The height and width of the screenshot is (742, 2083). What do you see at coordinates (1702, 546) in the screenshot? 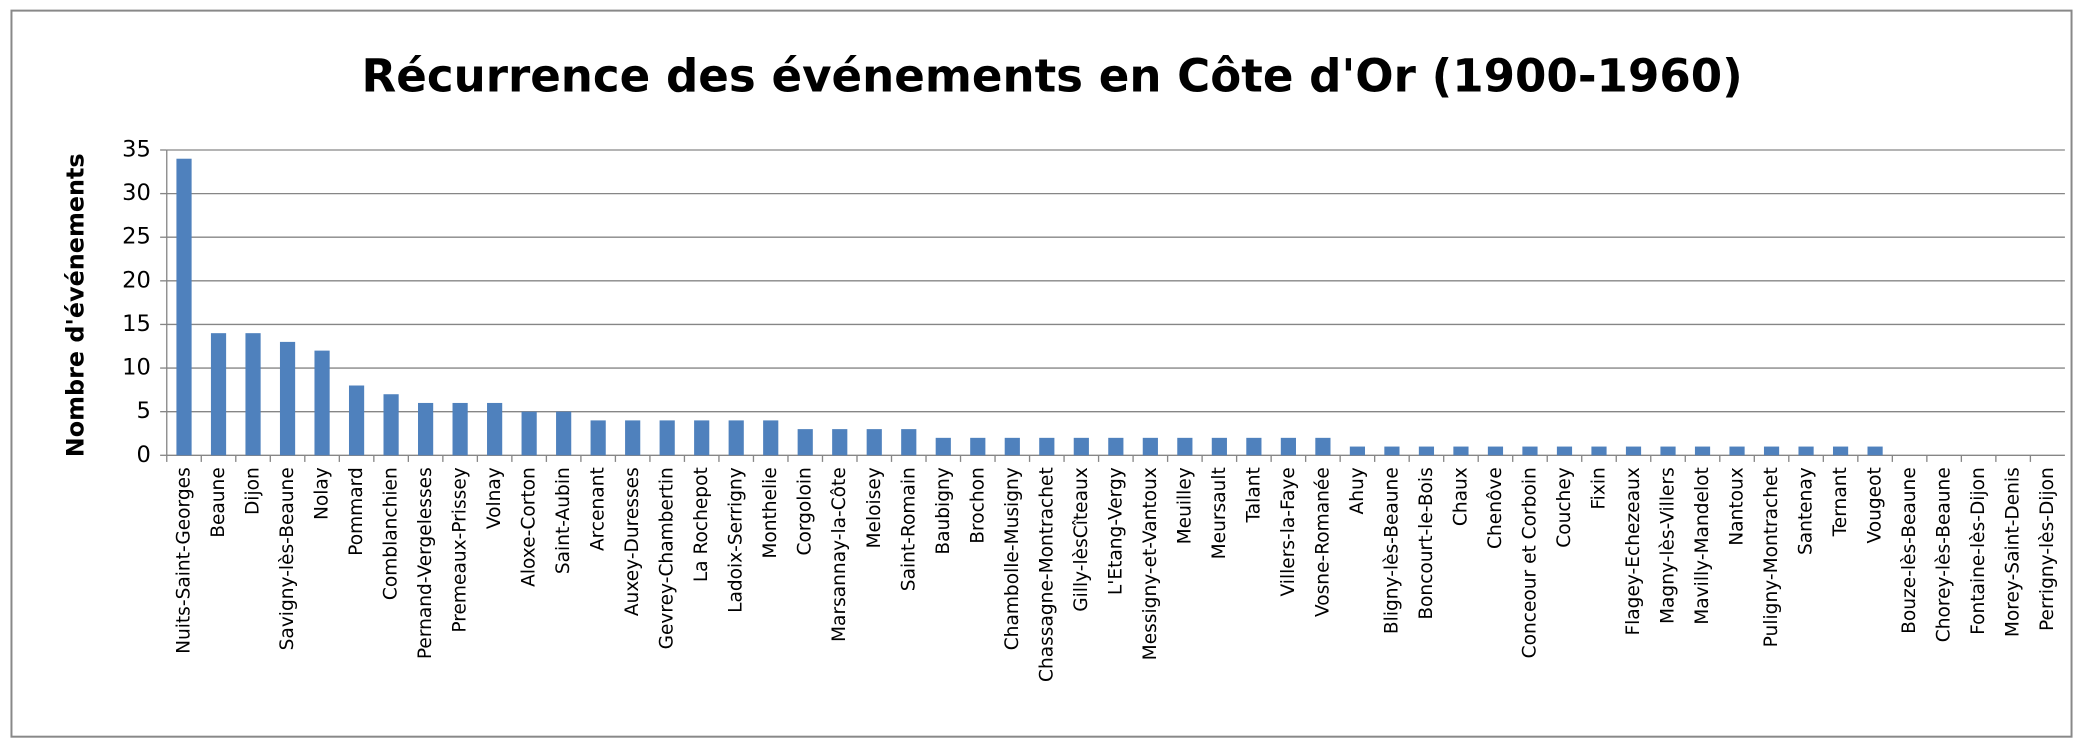
I see `x-tick-label: Mavilly-Mandelot` at bounding box center [1702, 546].